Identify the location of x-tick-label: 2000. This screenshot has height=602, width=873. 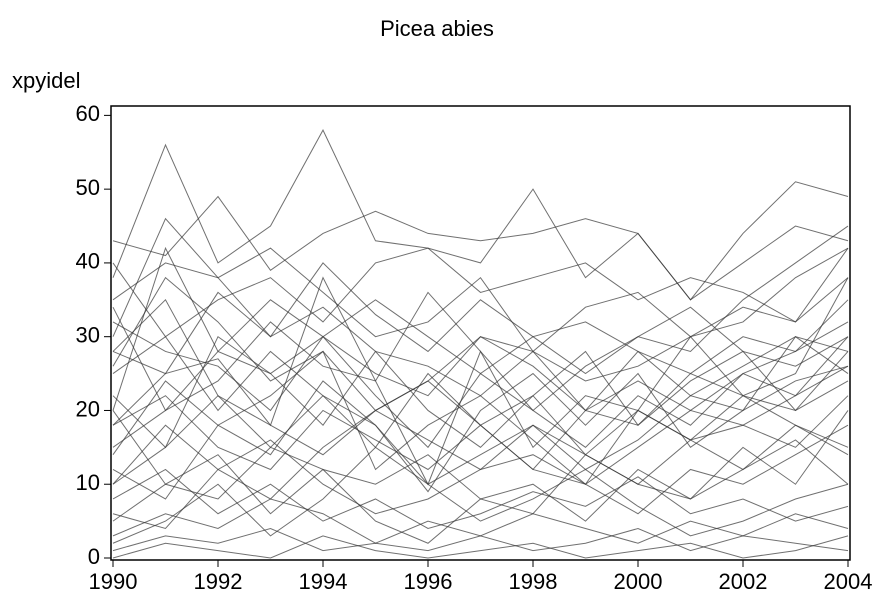
(638, 581).